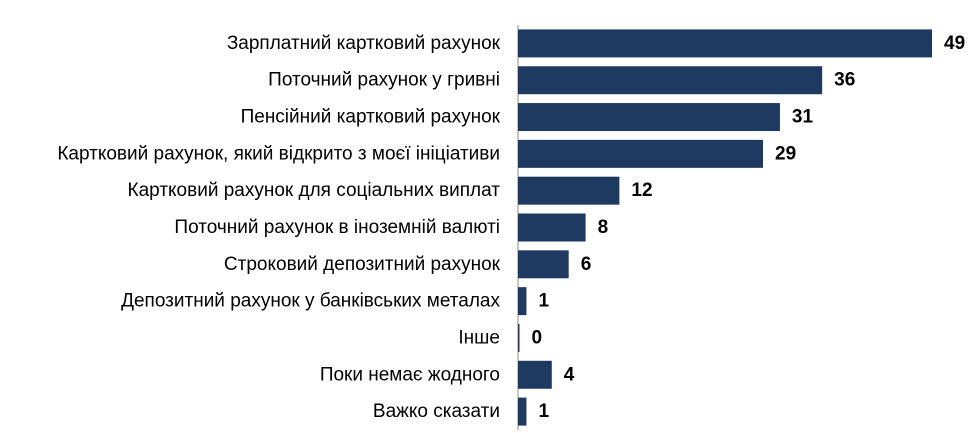 The height and width of the screenshot is (433, 980). Describe the element at coordinates (543, 411) in the screenshot. I see `value-label-10: 1` at that location.